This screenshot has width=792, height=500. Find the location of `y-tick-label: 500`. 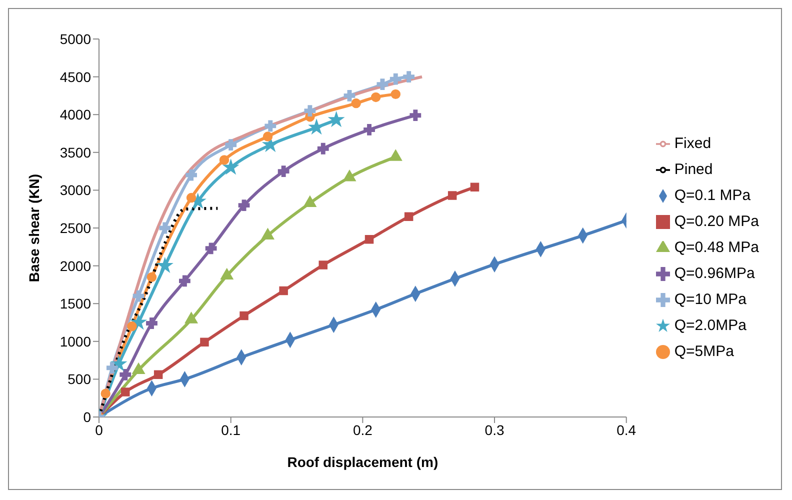

y-tick-label: 500 is located at coordinates (80, 379).